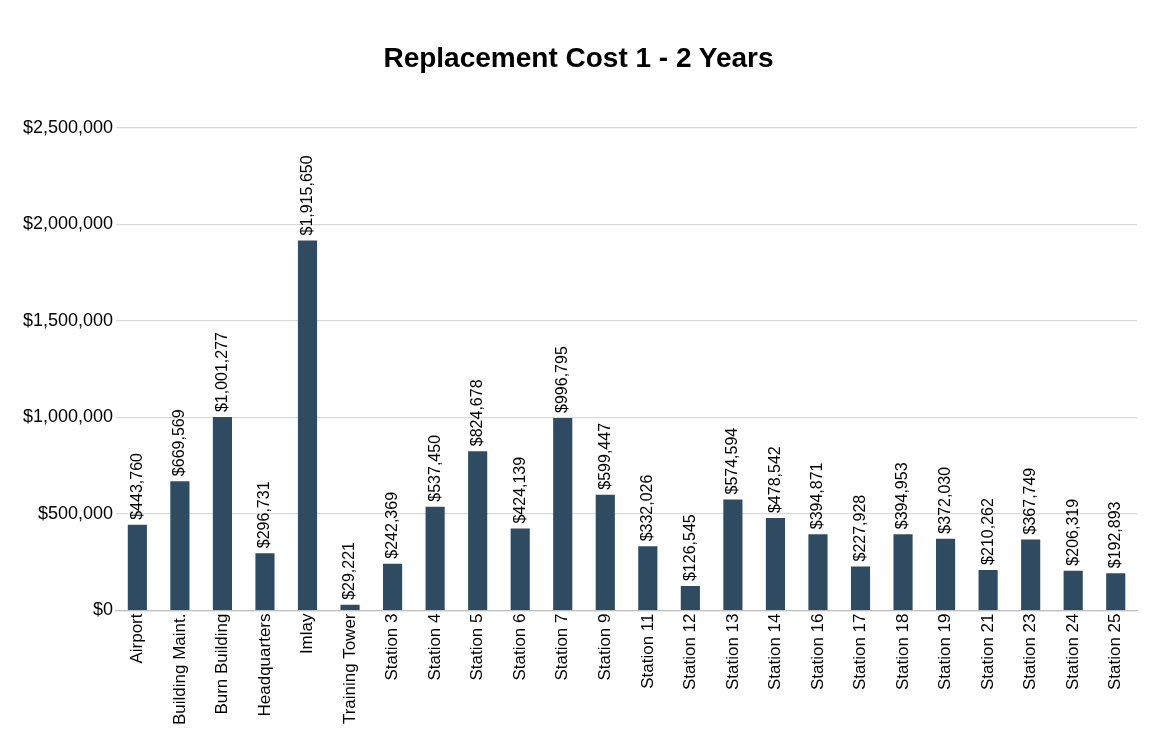 This screenshot has width=1151, height=732. What do you see at coordinates (604, 456) in the screenshot?
I see `data-label: $599,447` at bounding box center [604, 456].